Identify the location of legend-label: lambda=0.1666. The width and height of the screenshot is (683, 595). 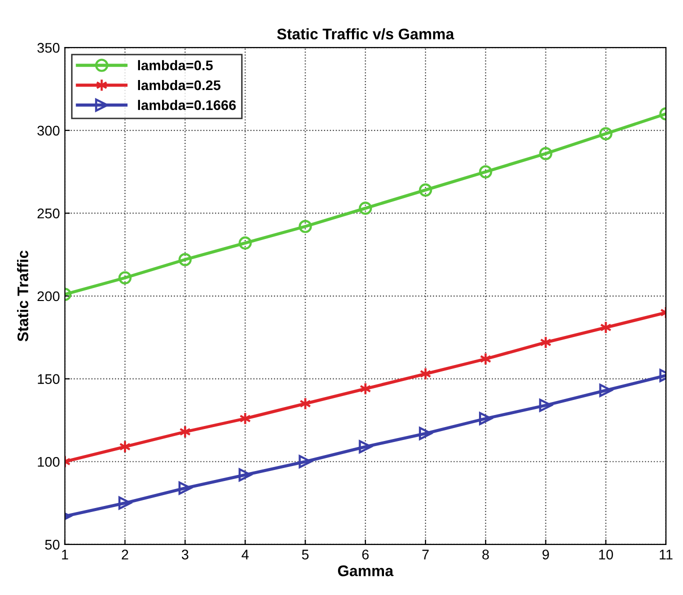
(187, 105).